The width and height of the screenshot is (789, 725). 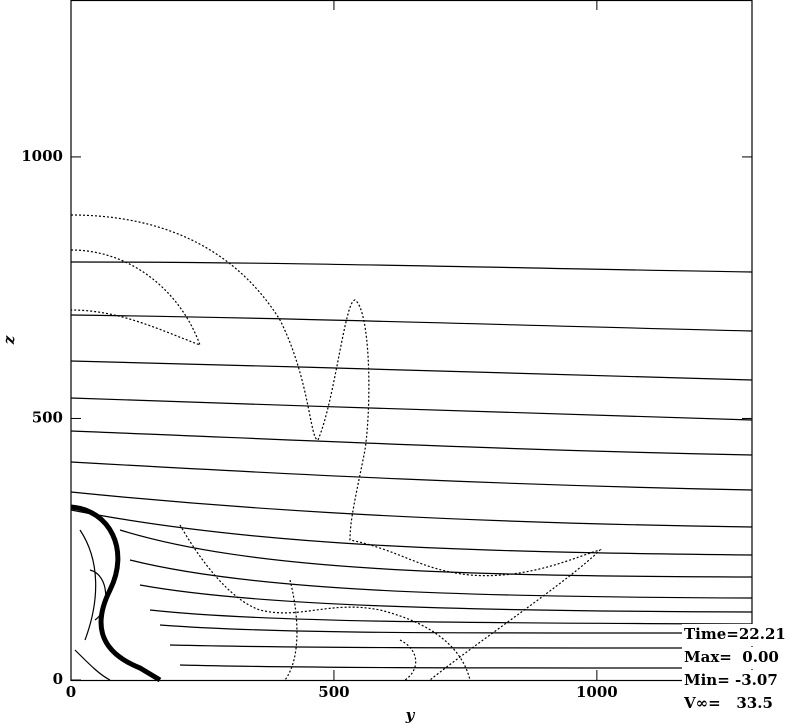 What do you see at coordinates (728, 703) in the screenshot?
I see `annotation: V∞= 33.5` at bounding box center [728, 703].